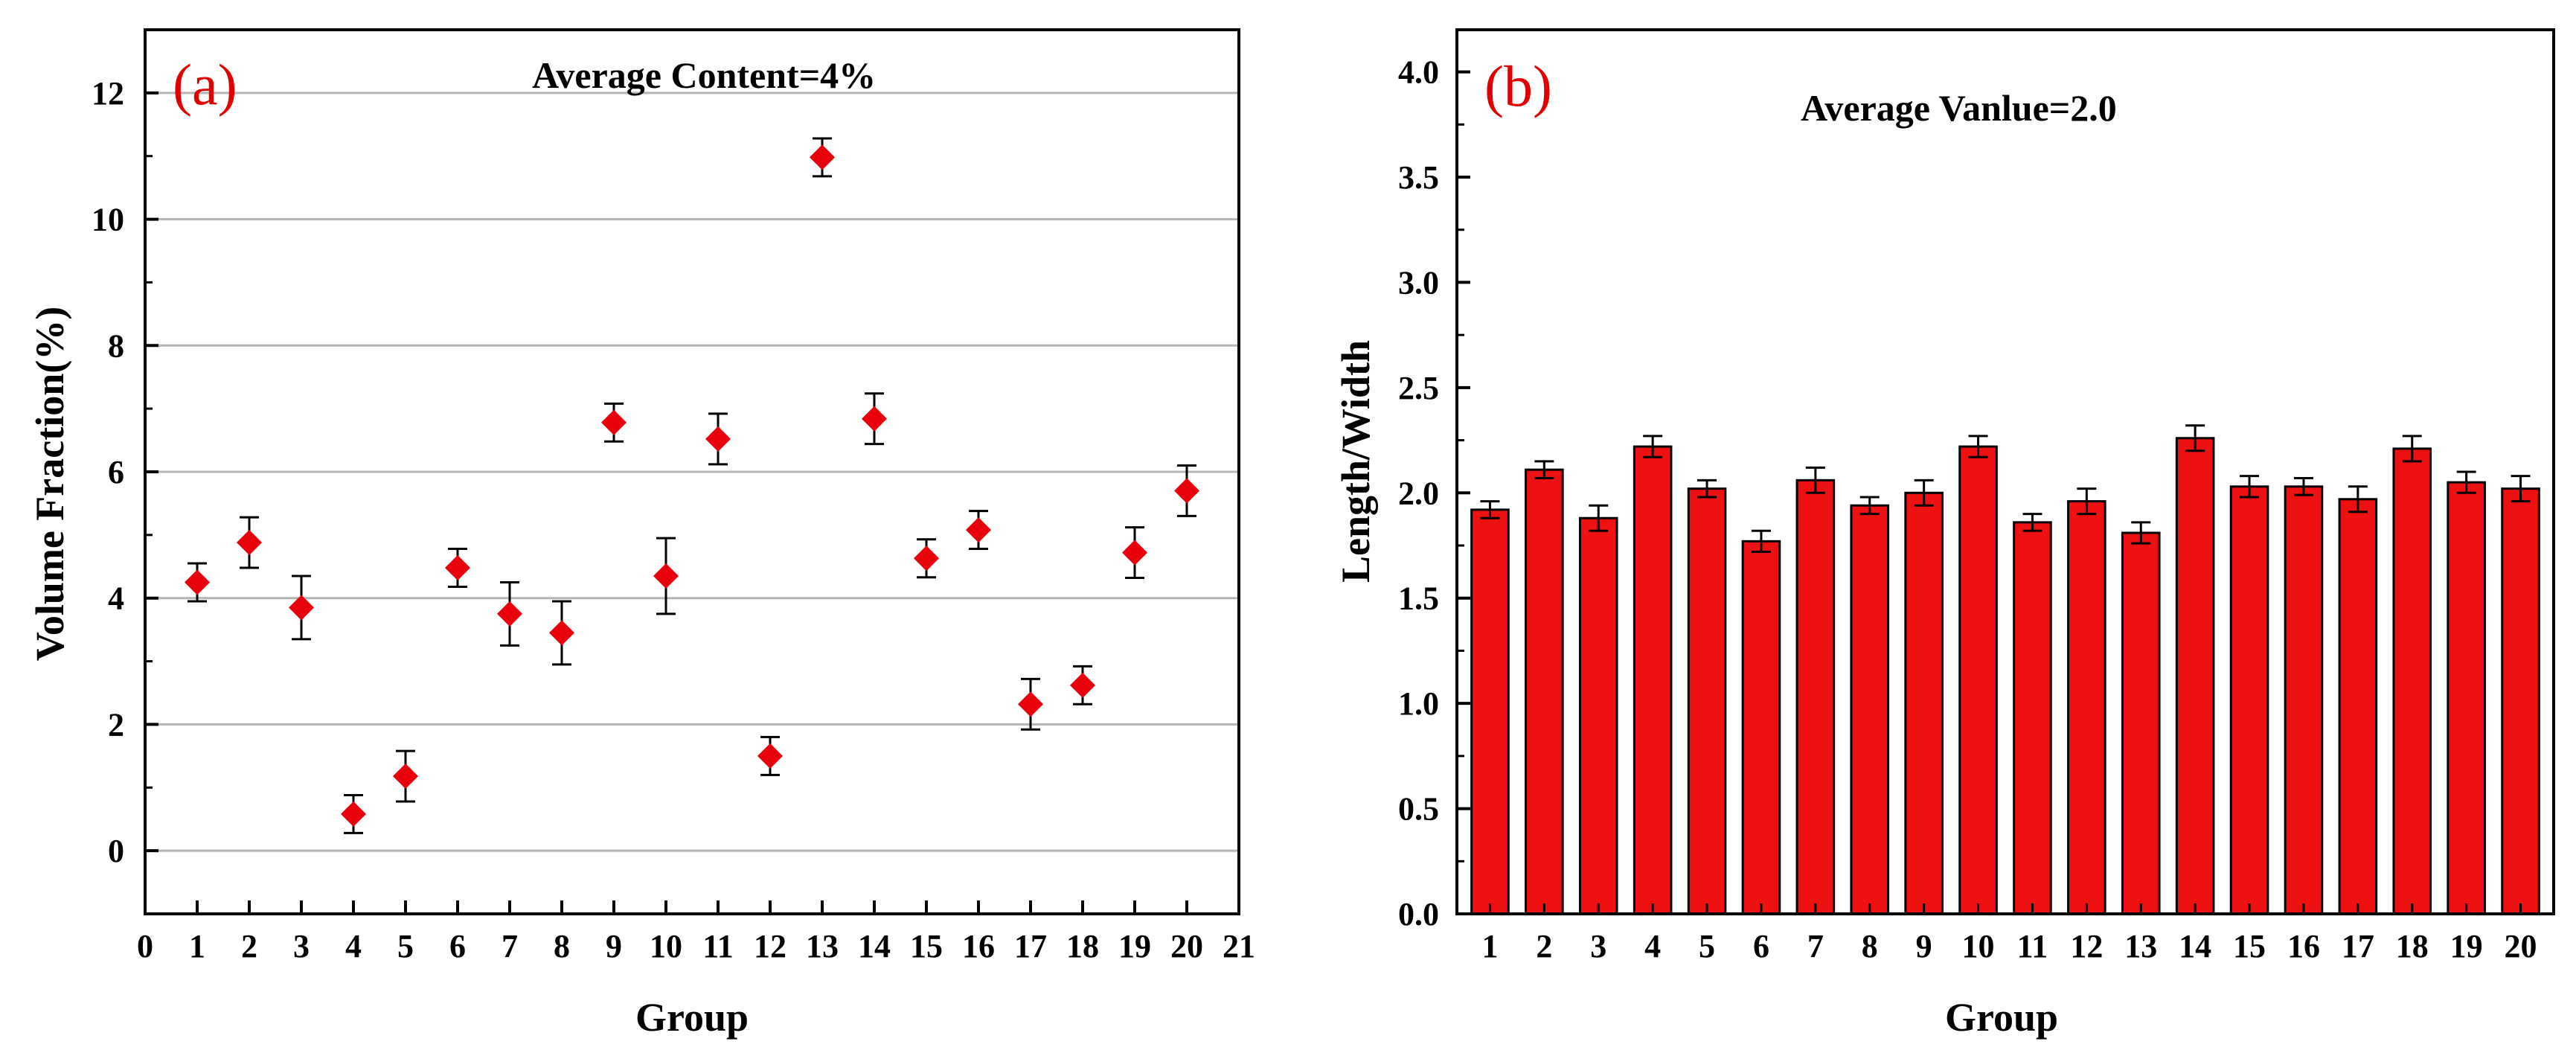 This screenshot has width=2576, height=1056. What do you see at coordinates (108, 220) in the screenshot?
I see `chart-a-y-tick-label: 10` at bounding box center [108, 220].